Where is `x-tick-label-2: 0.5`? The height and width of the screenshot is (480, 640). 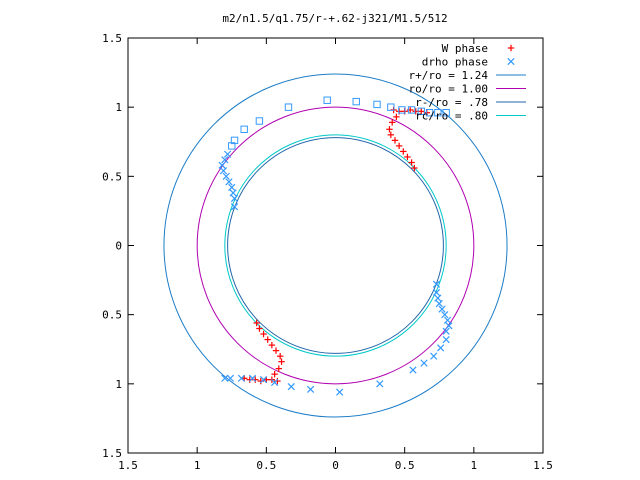 x-tick-label-2: 0.5 is located at coordinates (266, 465).